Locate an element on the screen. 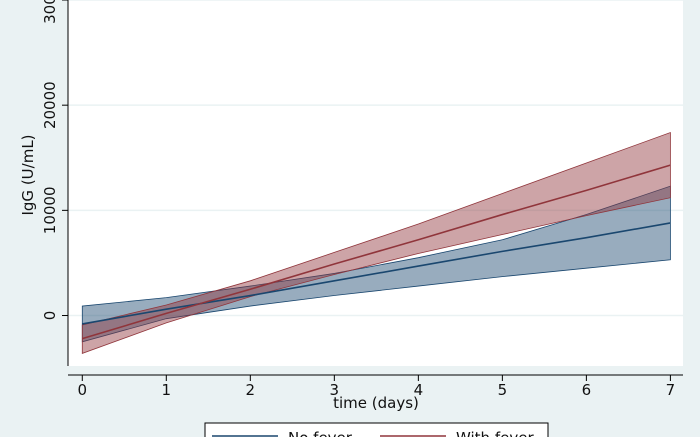 This screenshot has width=700, height=437. x-tick-label: 3 is located at coordinates (335, 390).